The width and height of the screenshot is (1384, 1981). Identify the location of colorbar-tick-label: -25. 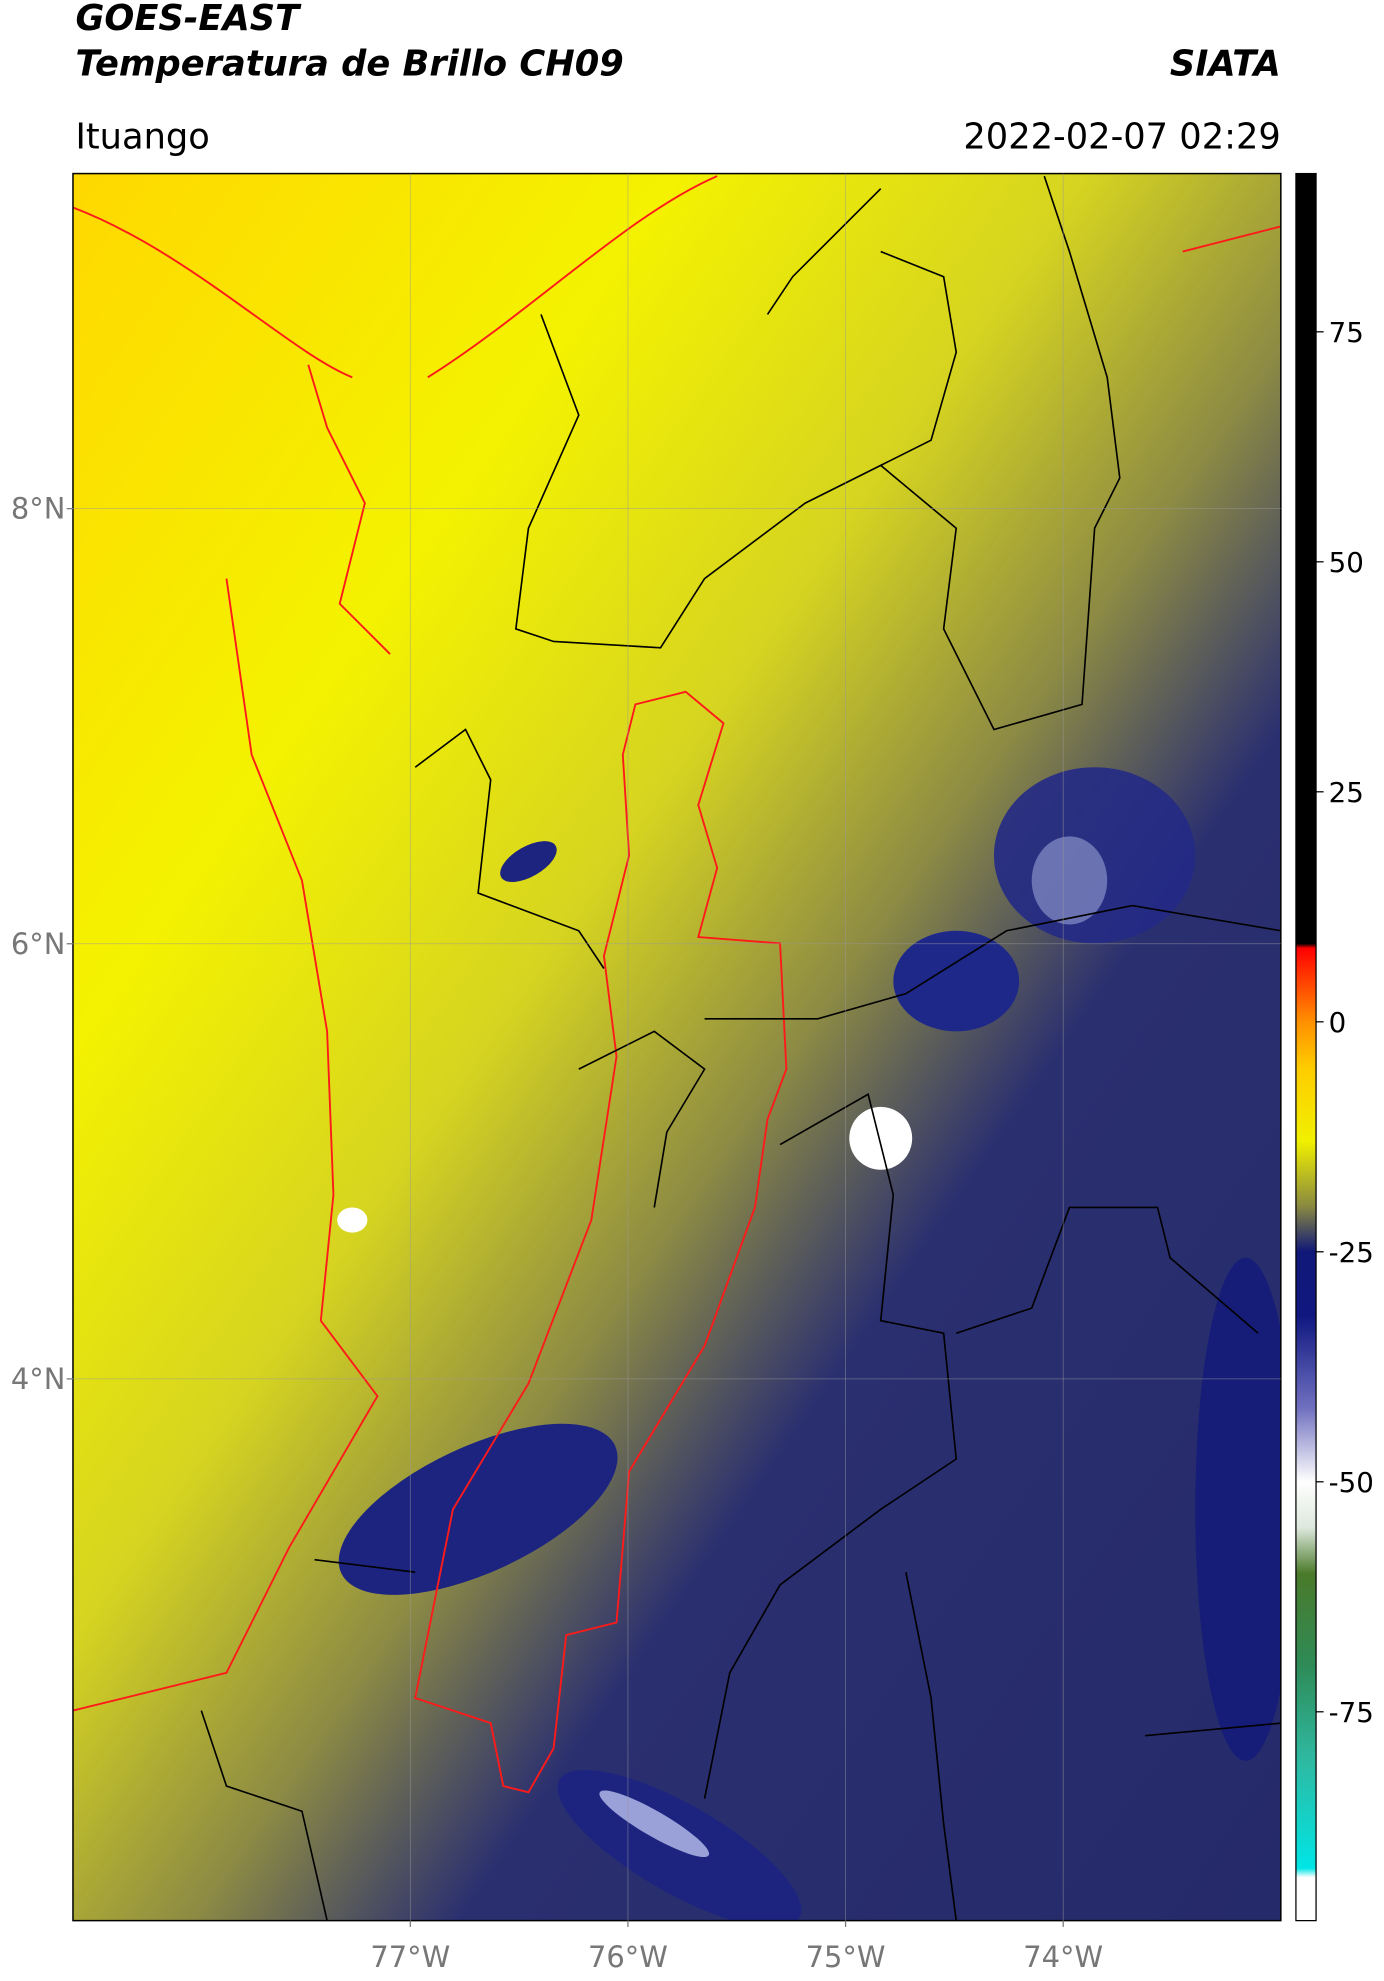
(1351, 1252).